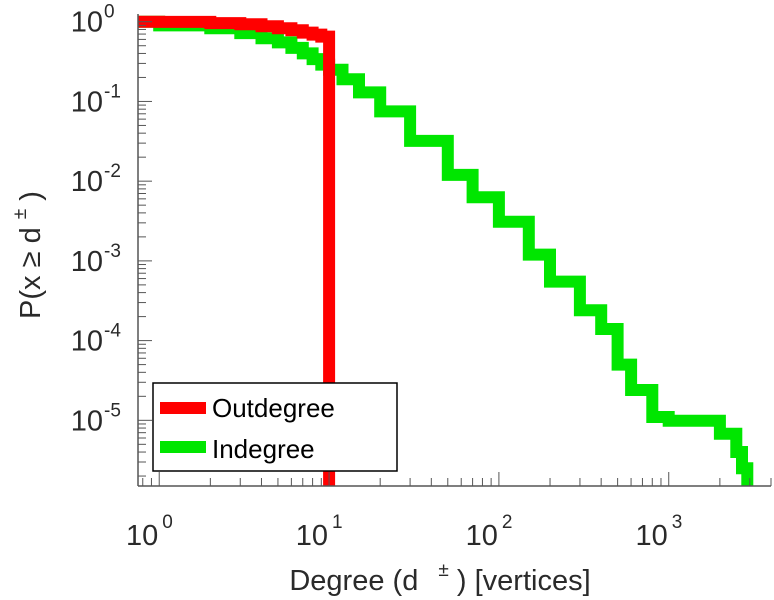  I want to click on y-tick-exponent: -3, so click(112, 251).